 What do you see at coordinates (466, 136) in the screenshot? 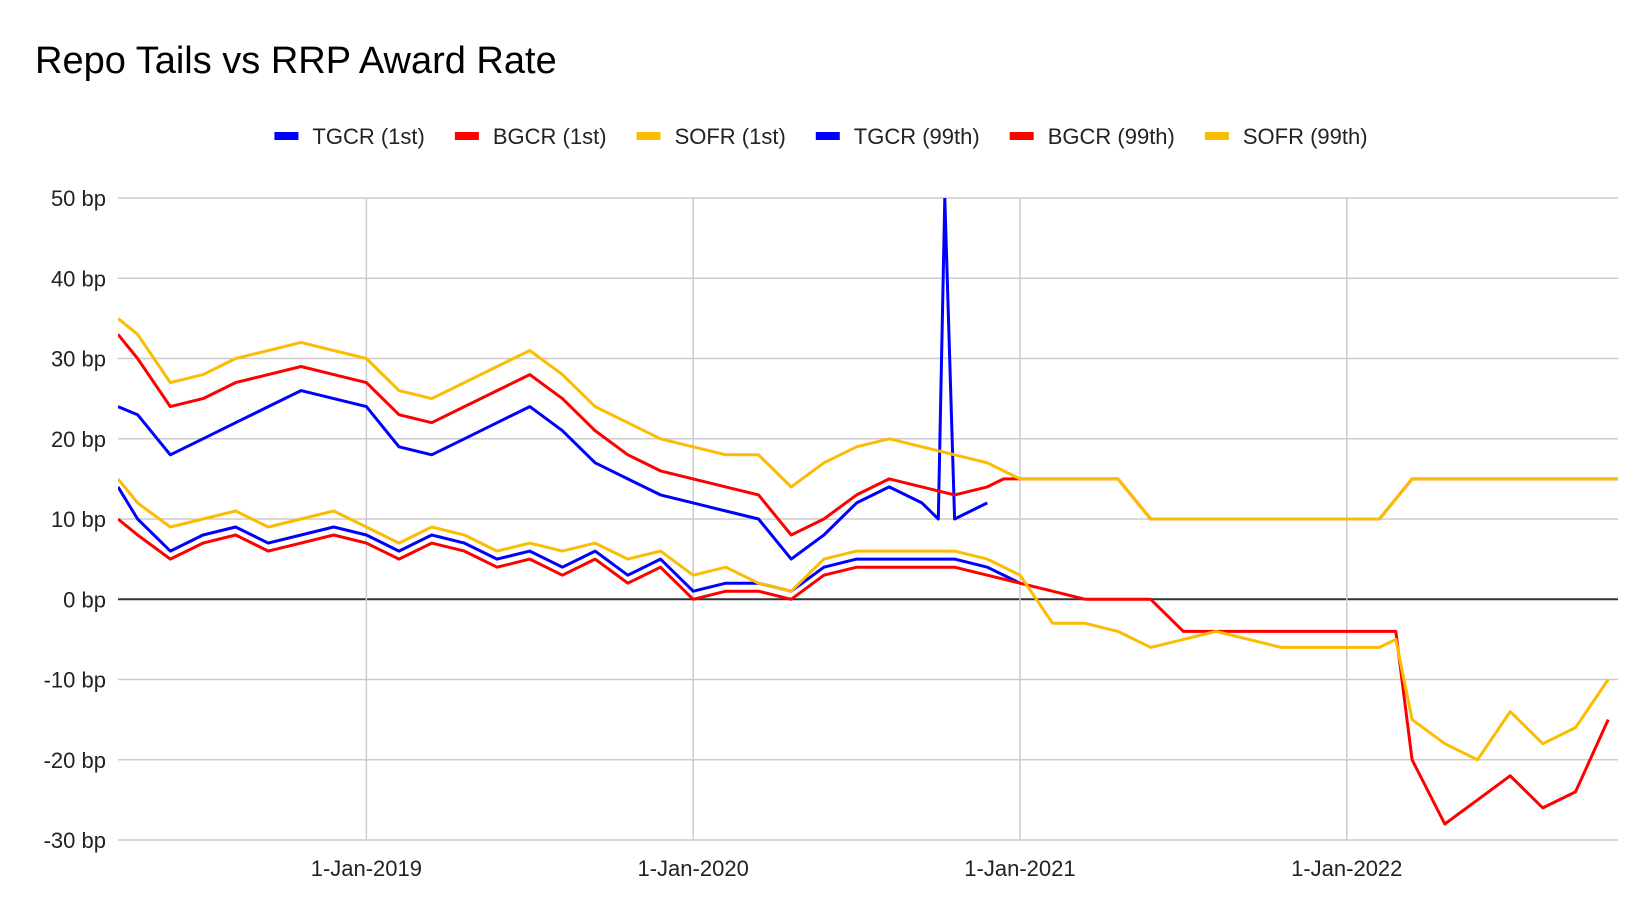
I see `legend-swatch-bgcr-1st` at bounding box center [466, 136].